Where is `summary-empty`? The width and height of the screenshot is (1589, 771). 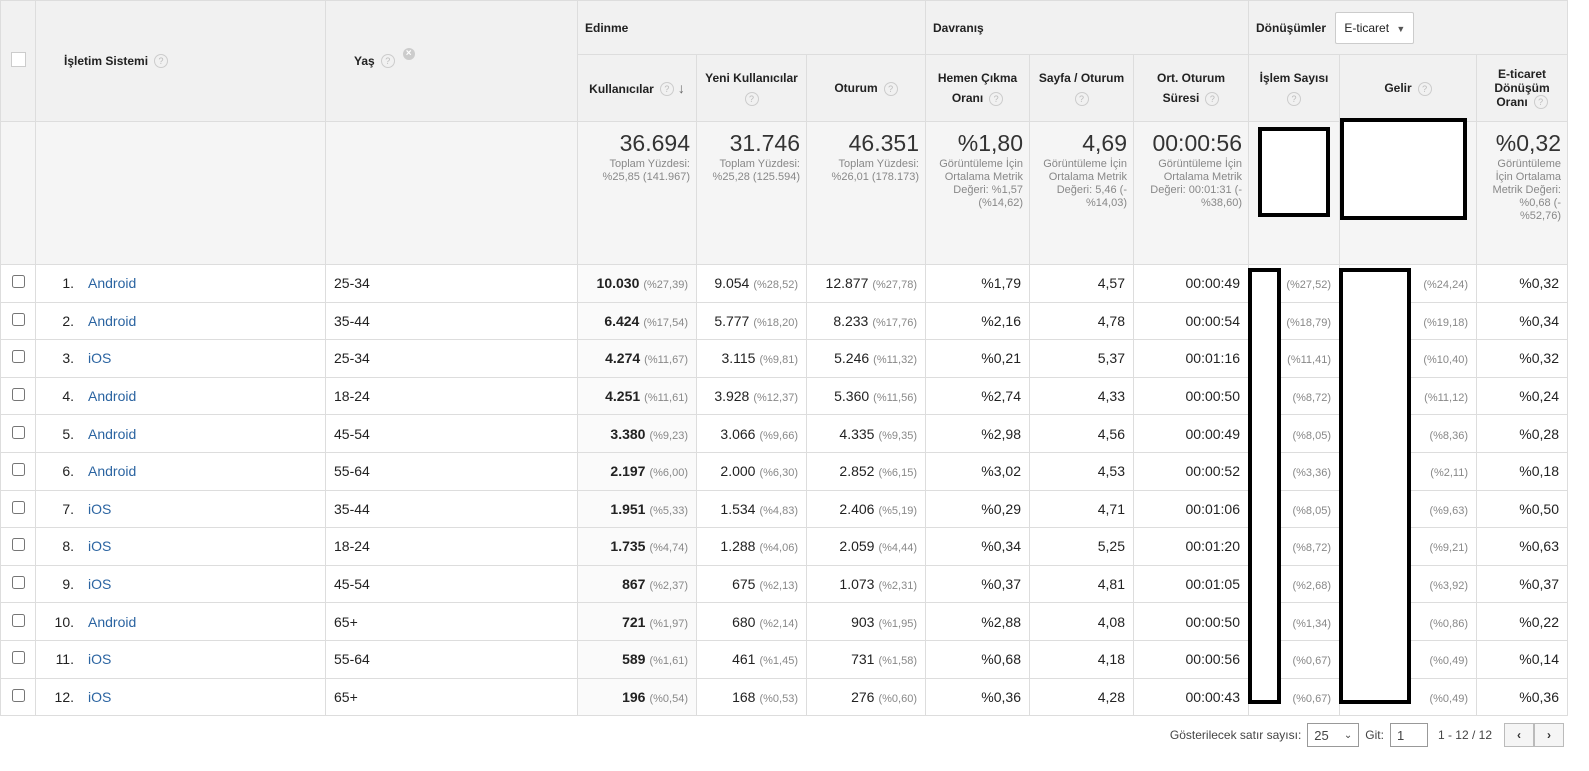
summary-empty is located at coordinates (451, 193).